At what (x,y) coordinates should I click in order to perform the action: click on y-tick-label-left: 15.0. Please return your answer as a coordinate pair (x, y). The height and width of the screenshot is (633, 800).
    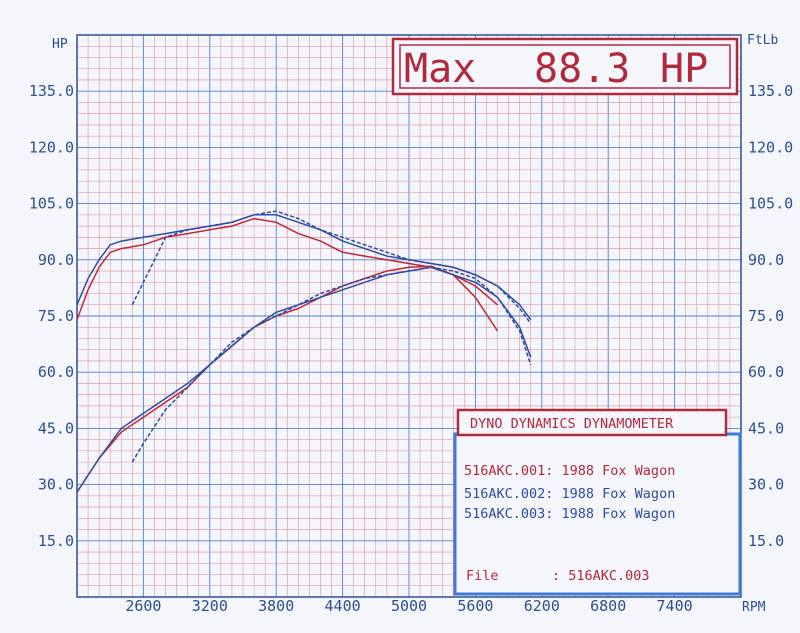
    Looking at the image, I should click on (56, 541).